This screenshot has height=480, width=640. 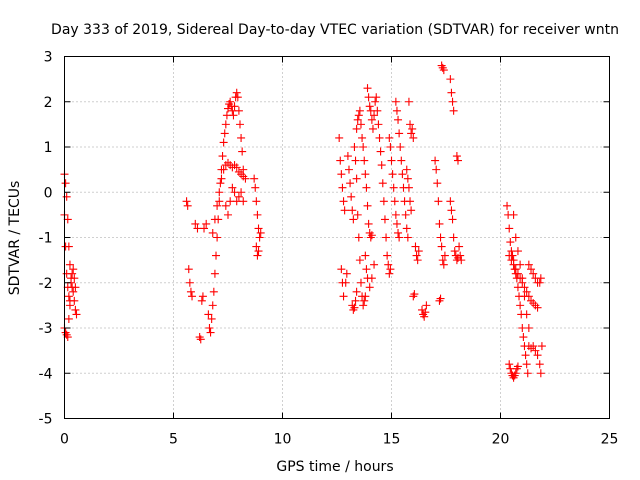 I want to click on y-tick-label: 2, so click(x=48, y=103).